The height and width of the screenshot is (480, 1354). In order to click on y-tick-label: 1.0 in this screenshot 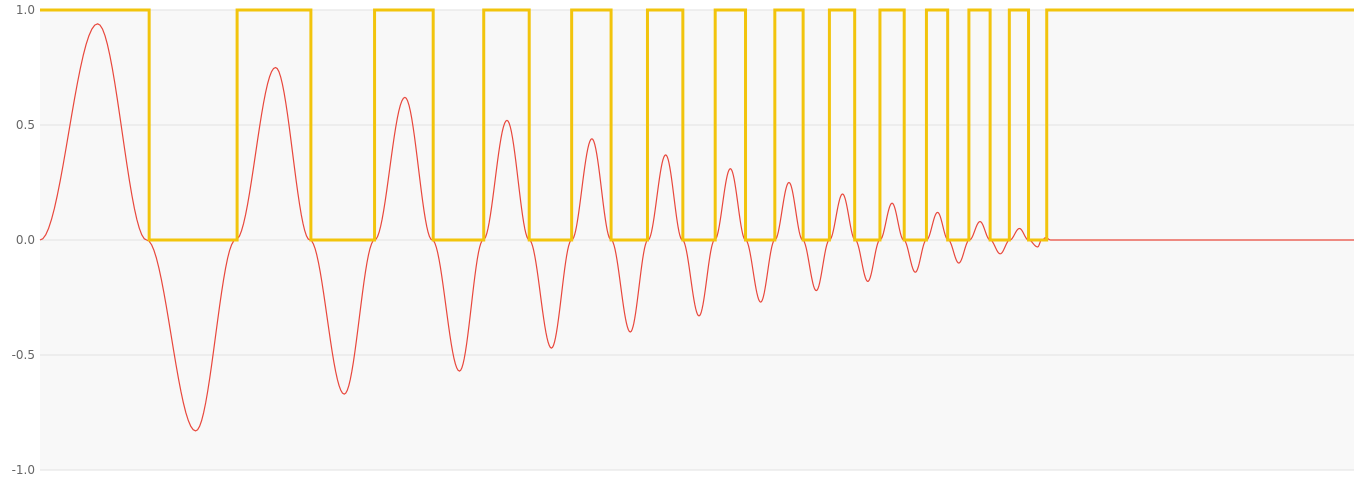, I will do `click(25, 10)`.